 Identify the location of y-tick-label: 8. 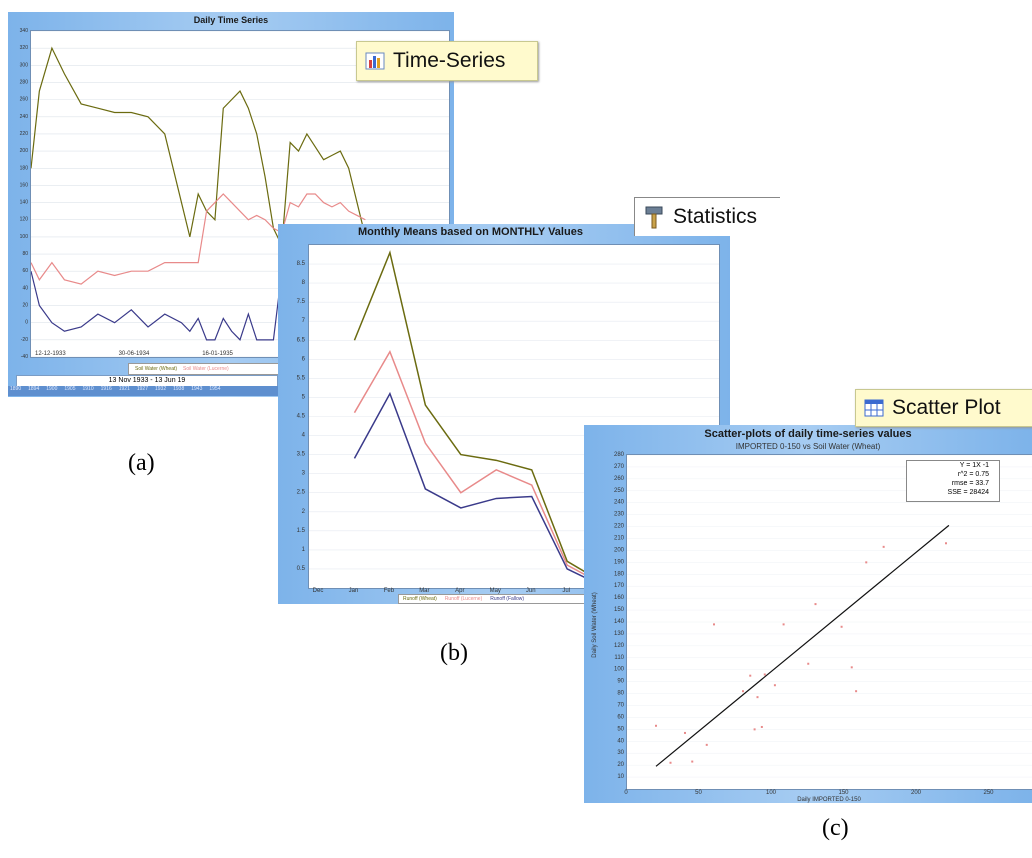
(304, 283).